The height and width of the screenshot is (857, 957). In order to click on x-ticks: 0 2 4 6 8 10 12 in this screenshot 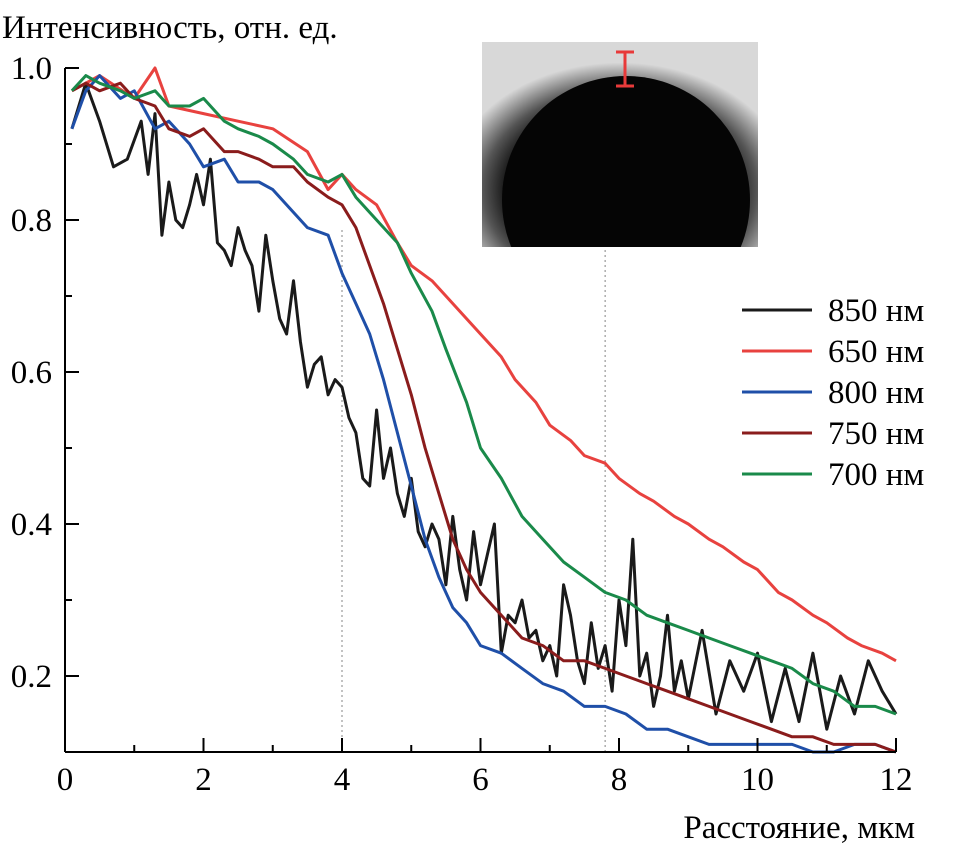, I will do `click(485, 768)`.